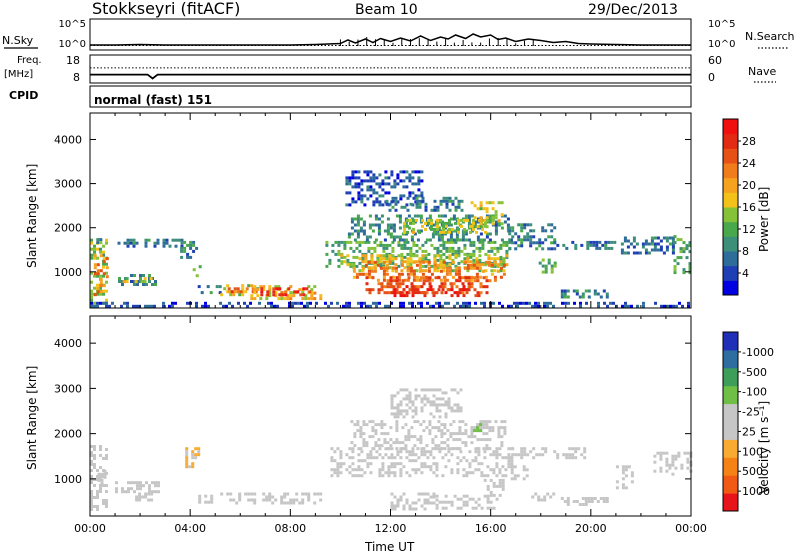  I want to click on noise-frame, so click(390, 34).